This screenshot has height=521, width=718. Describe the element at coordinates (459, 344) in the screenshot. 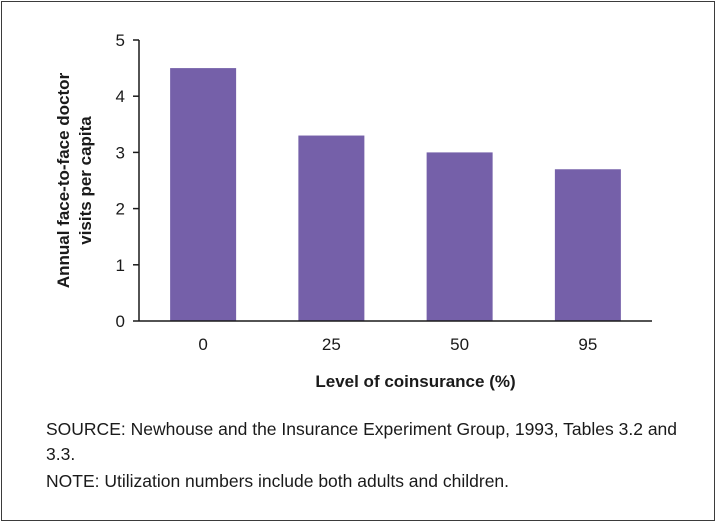

I see `x-tick-label-50: 50` at that location.